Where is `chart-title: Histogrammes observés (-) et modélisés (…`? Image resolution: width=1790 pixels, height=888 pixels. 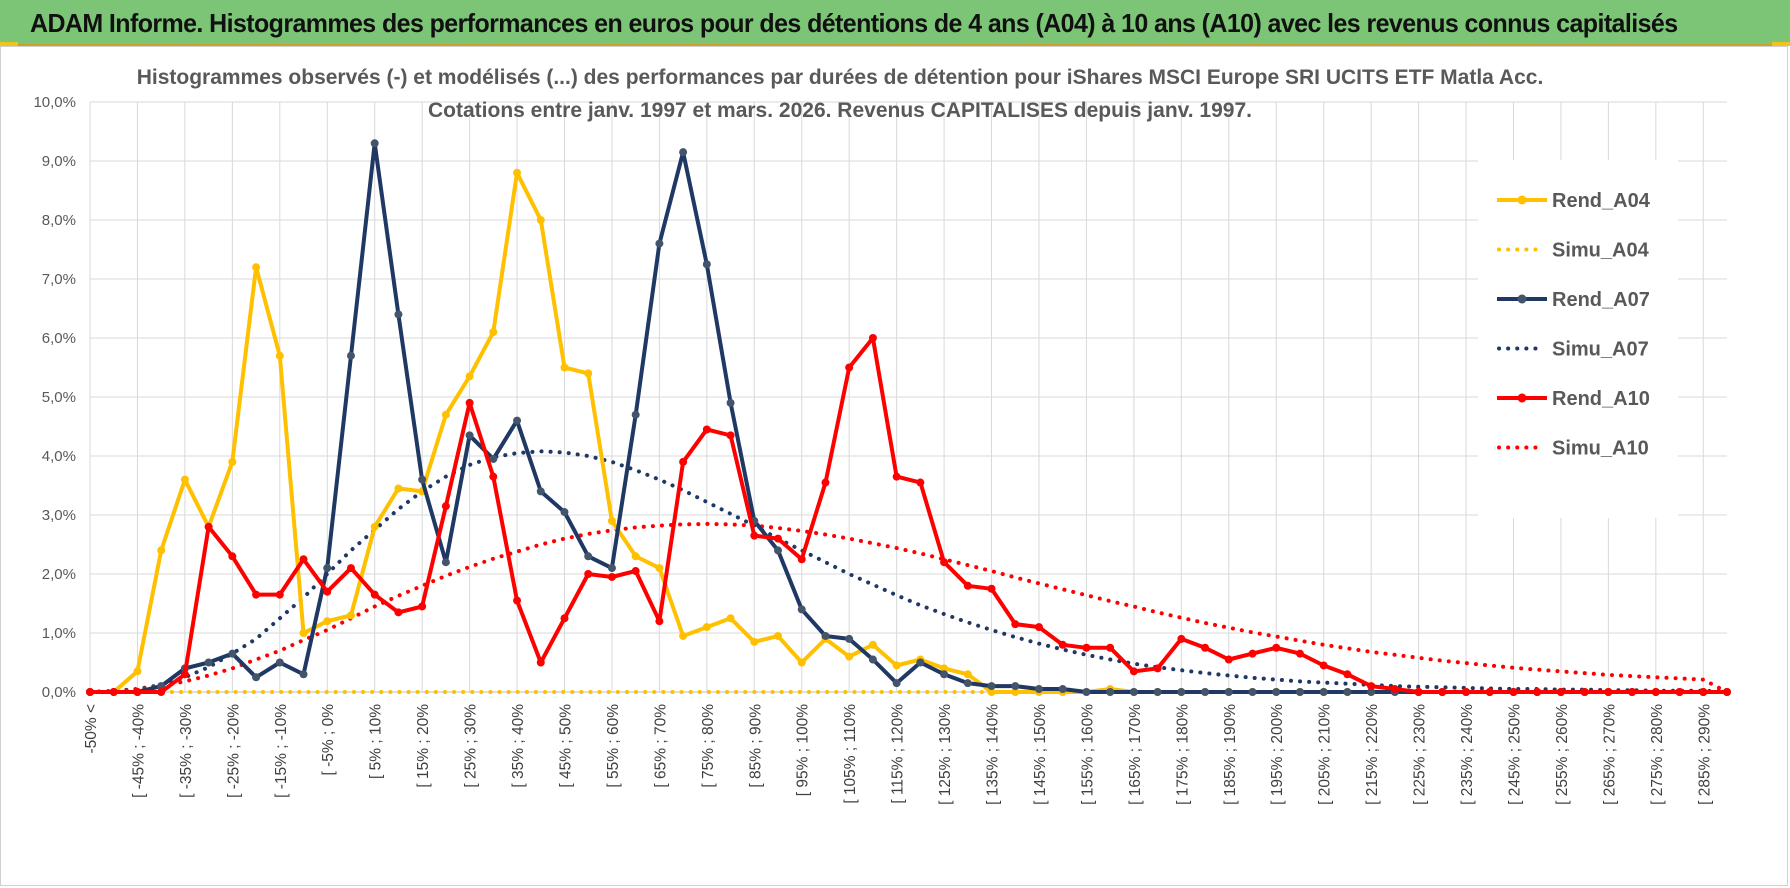
chart-title: Histogrammes observés (-) et modélisés (… is located at coordinates (840, 77).